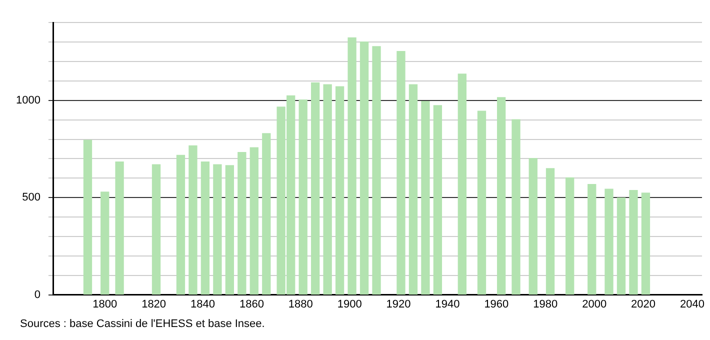 The image size is (710, 340). What do you see at coordinates (300, 304) in the screenshot?
I see `x-tick-label: 1880` at bounding box center [300, 304].